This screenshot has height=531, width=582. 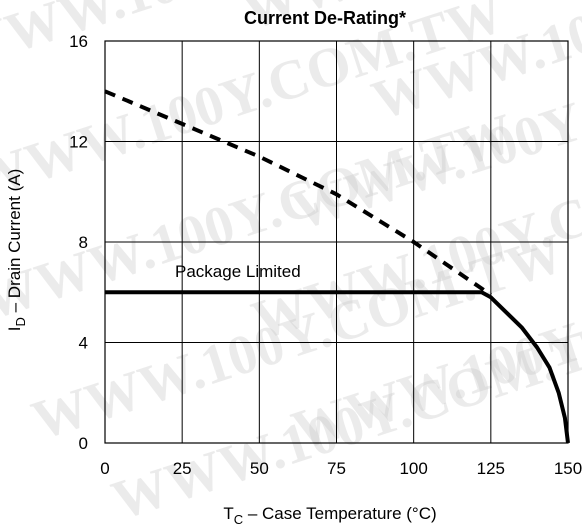 What do you see at coordinates (83, 443) in the screenshot?
I see `y-tick-label-0: 0` at bounding box center [83, 443].